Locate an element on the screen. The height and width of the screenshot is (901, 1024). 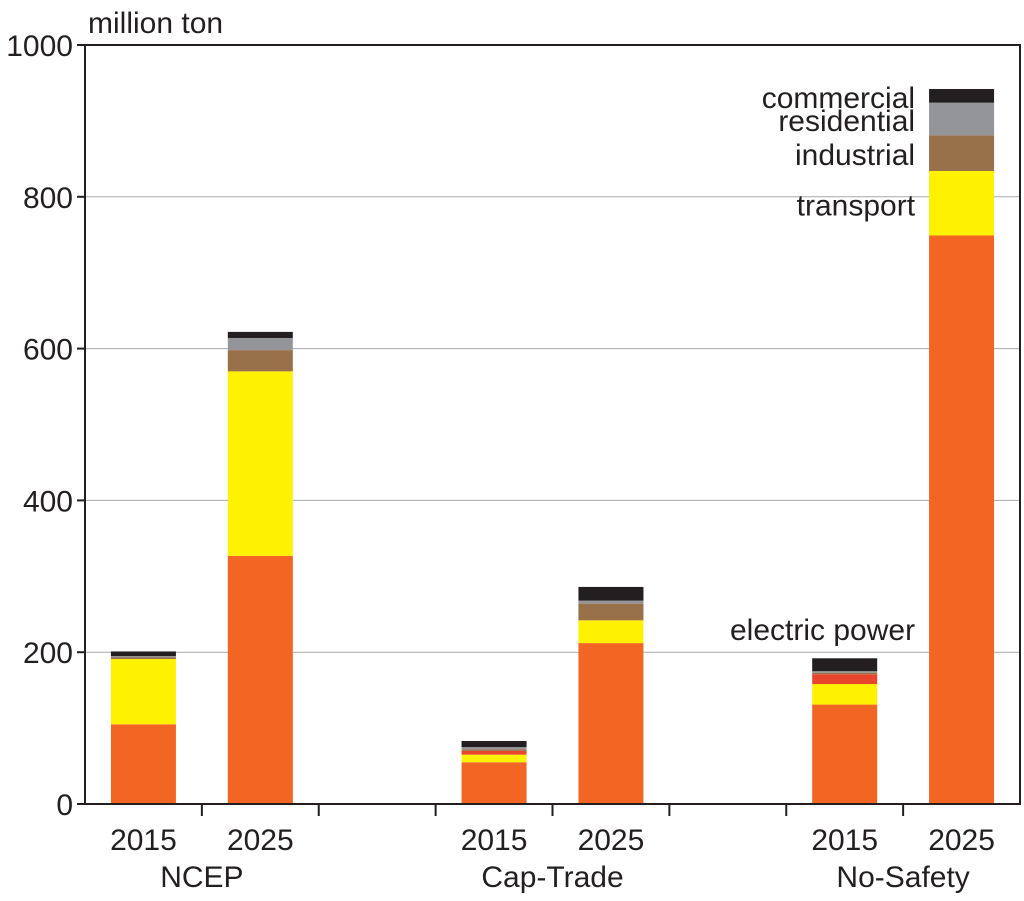
y-tick-label: 600 is located at coordinates (48, 350).